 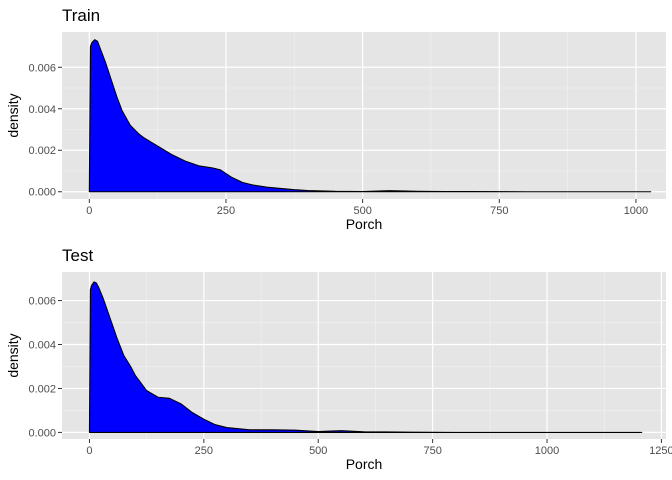 What do you see at coordinates (42, 68) in the screenshot?
I see `panel-1-y-tick-label: 0.006` at bounding box center [42, 68].